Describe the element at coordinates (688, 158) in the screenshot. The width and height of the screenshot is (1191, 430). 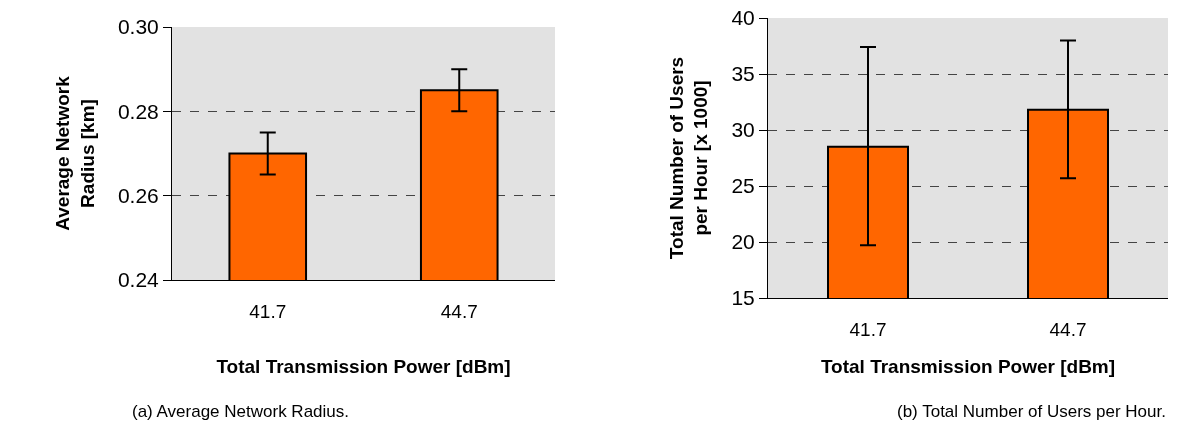
I see `y-axis-title: Total Number of Users per Hour [x 1000]` at that location.